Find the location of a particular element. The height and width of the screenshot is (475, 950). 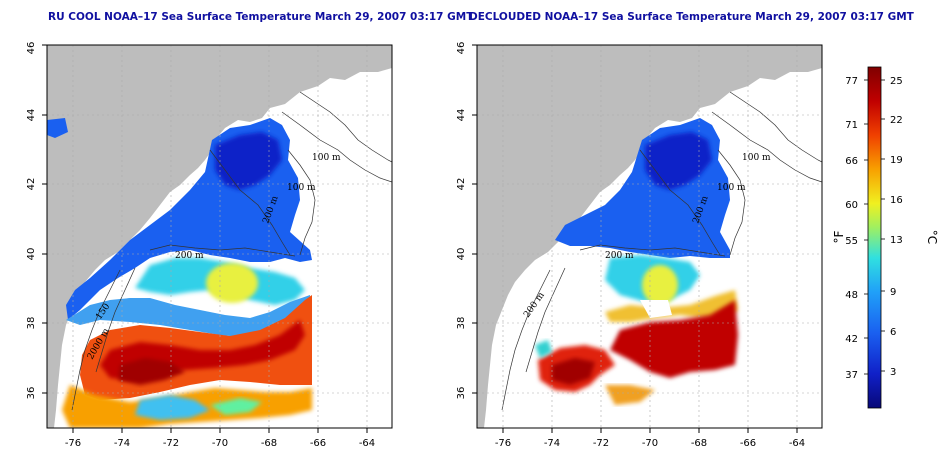

left-lon-tick: -72 is located at coordinates (171, 443).